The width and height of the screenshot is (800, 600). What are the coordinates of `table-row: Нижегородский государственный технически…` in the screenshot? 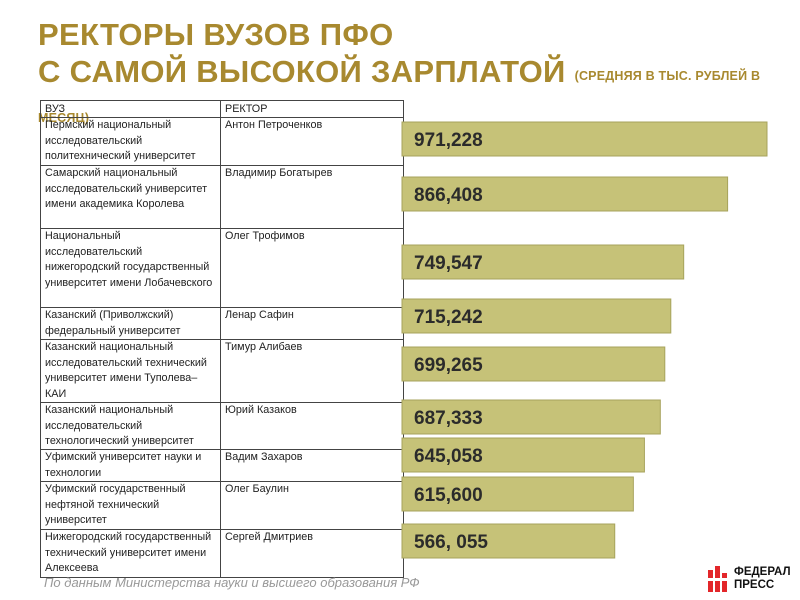 It's located at (222, 553).